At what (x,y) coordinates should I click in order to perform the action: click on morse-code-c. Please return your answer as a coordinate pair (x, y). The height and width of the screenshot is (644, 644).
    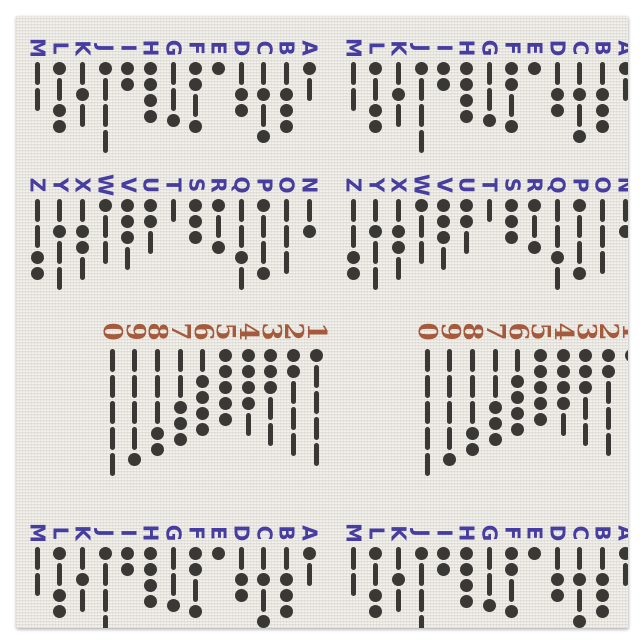
    Looking at the image, I should click on (580, 587).